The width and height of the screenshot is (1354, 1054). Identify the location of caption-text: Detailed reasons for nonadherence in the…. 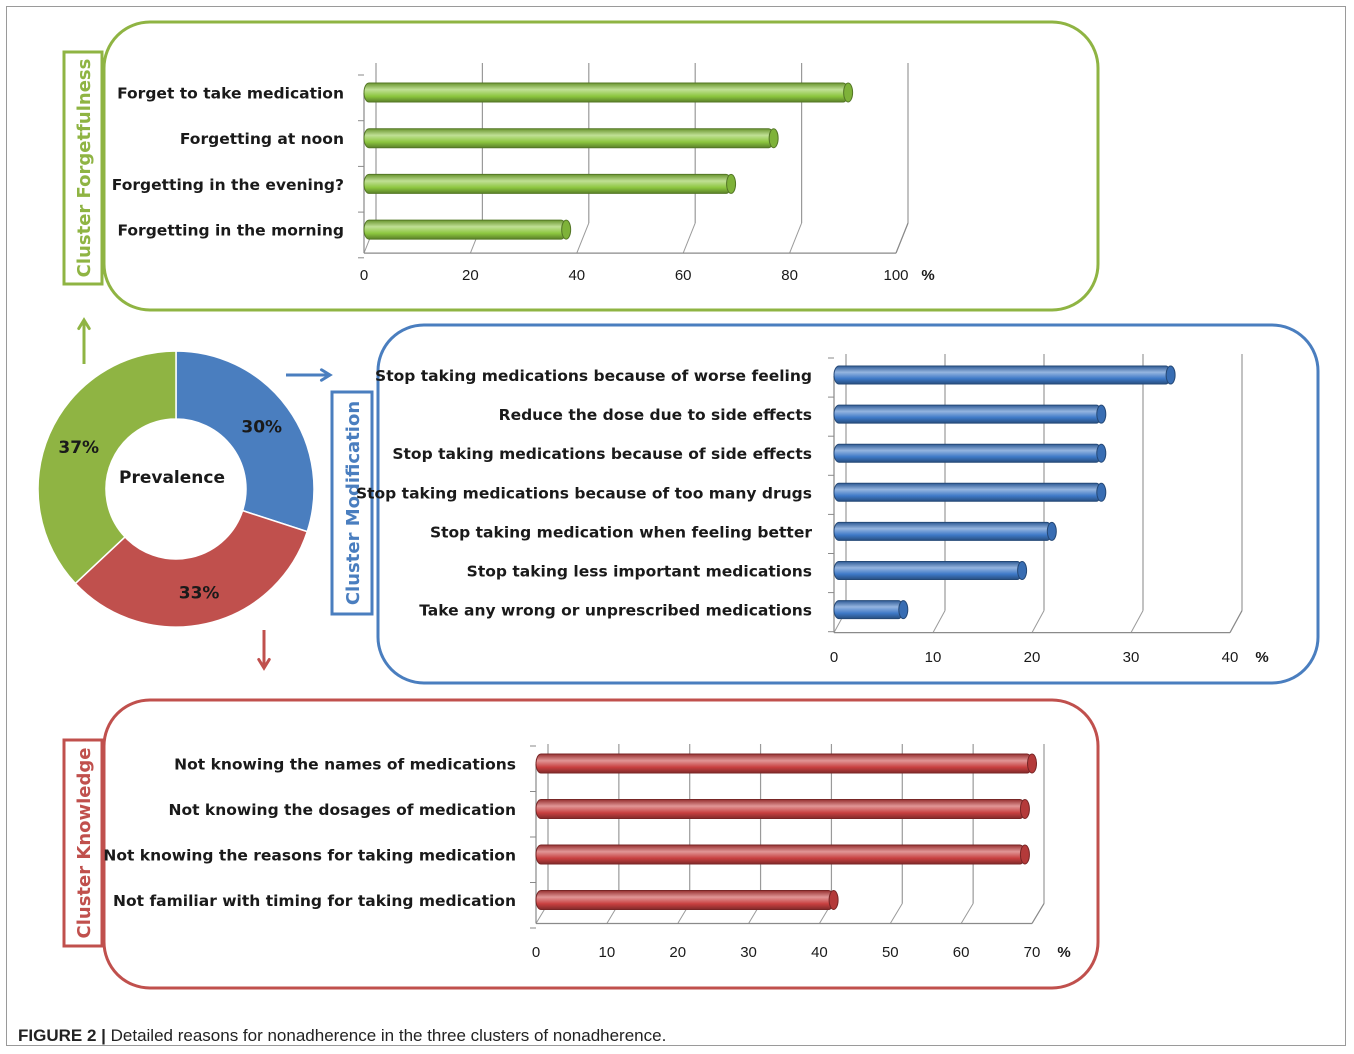
(386, 1035).